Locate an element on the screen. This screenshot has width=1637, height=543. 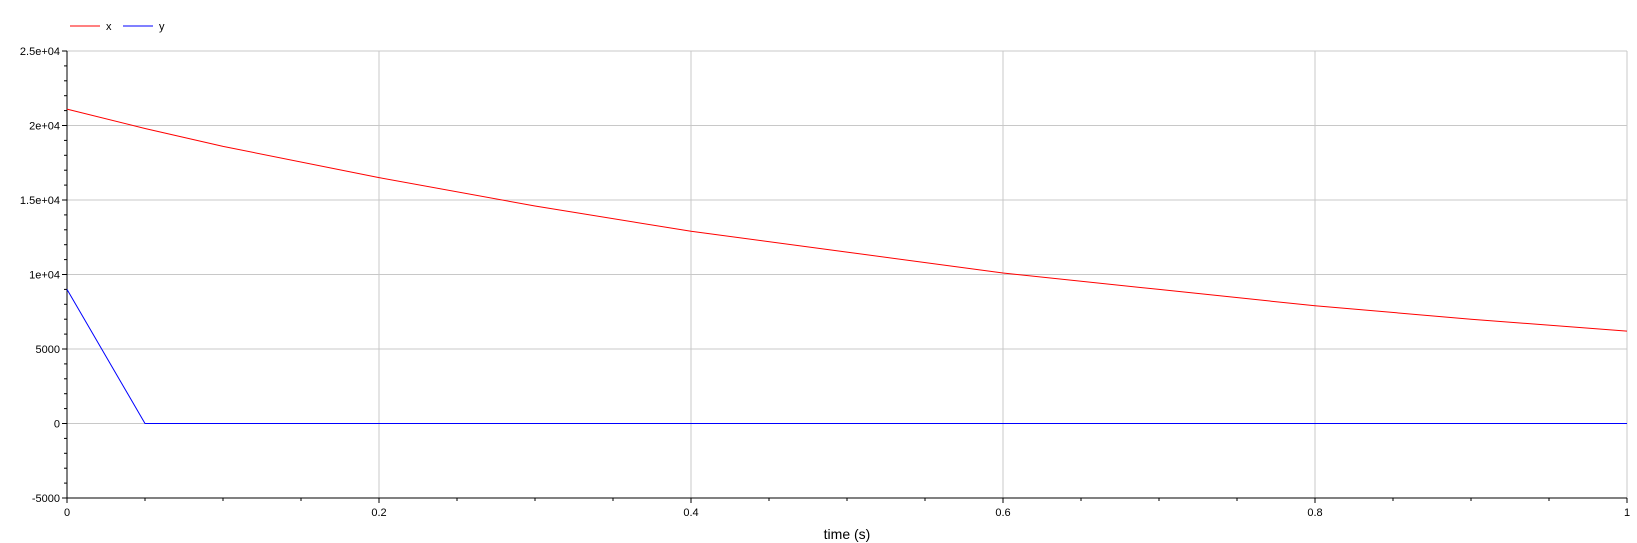
y-tick-label: 2.5e+04 is located at coordinates (40, 52).